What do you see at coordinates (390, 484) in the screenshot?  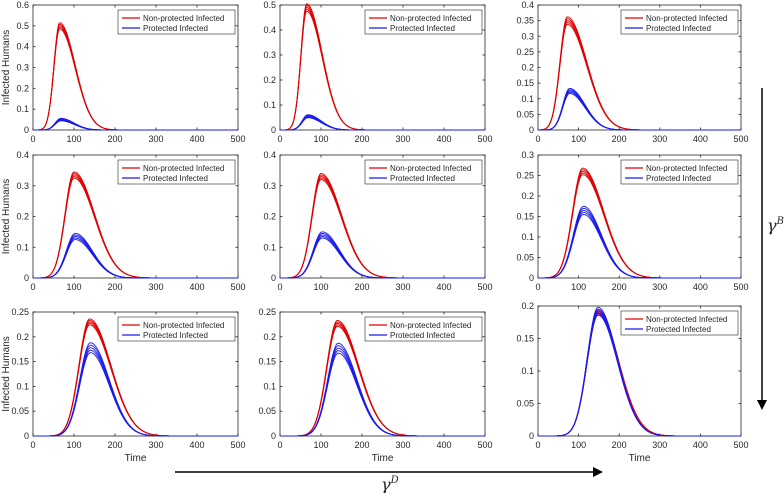 I see `gamma-d-label: γD` at bounding box center [390, 484].